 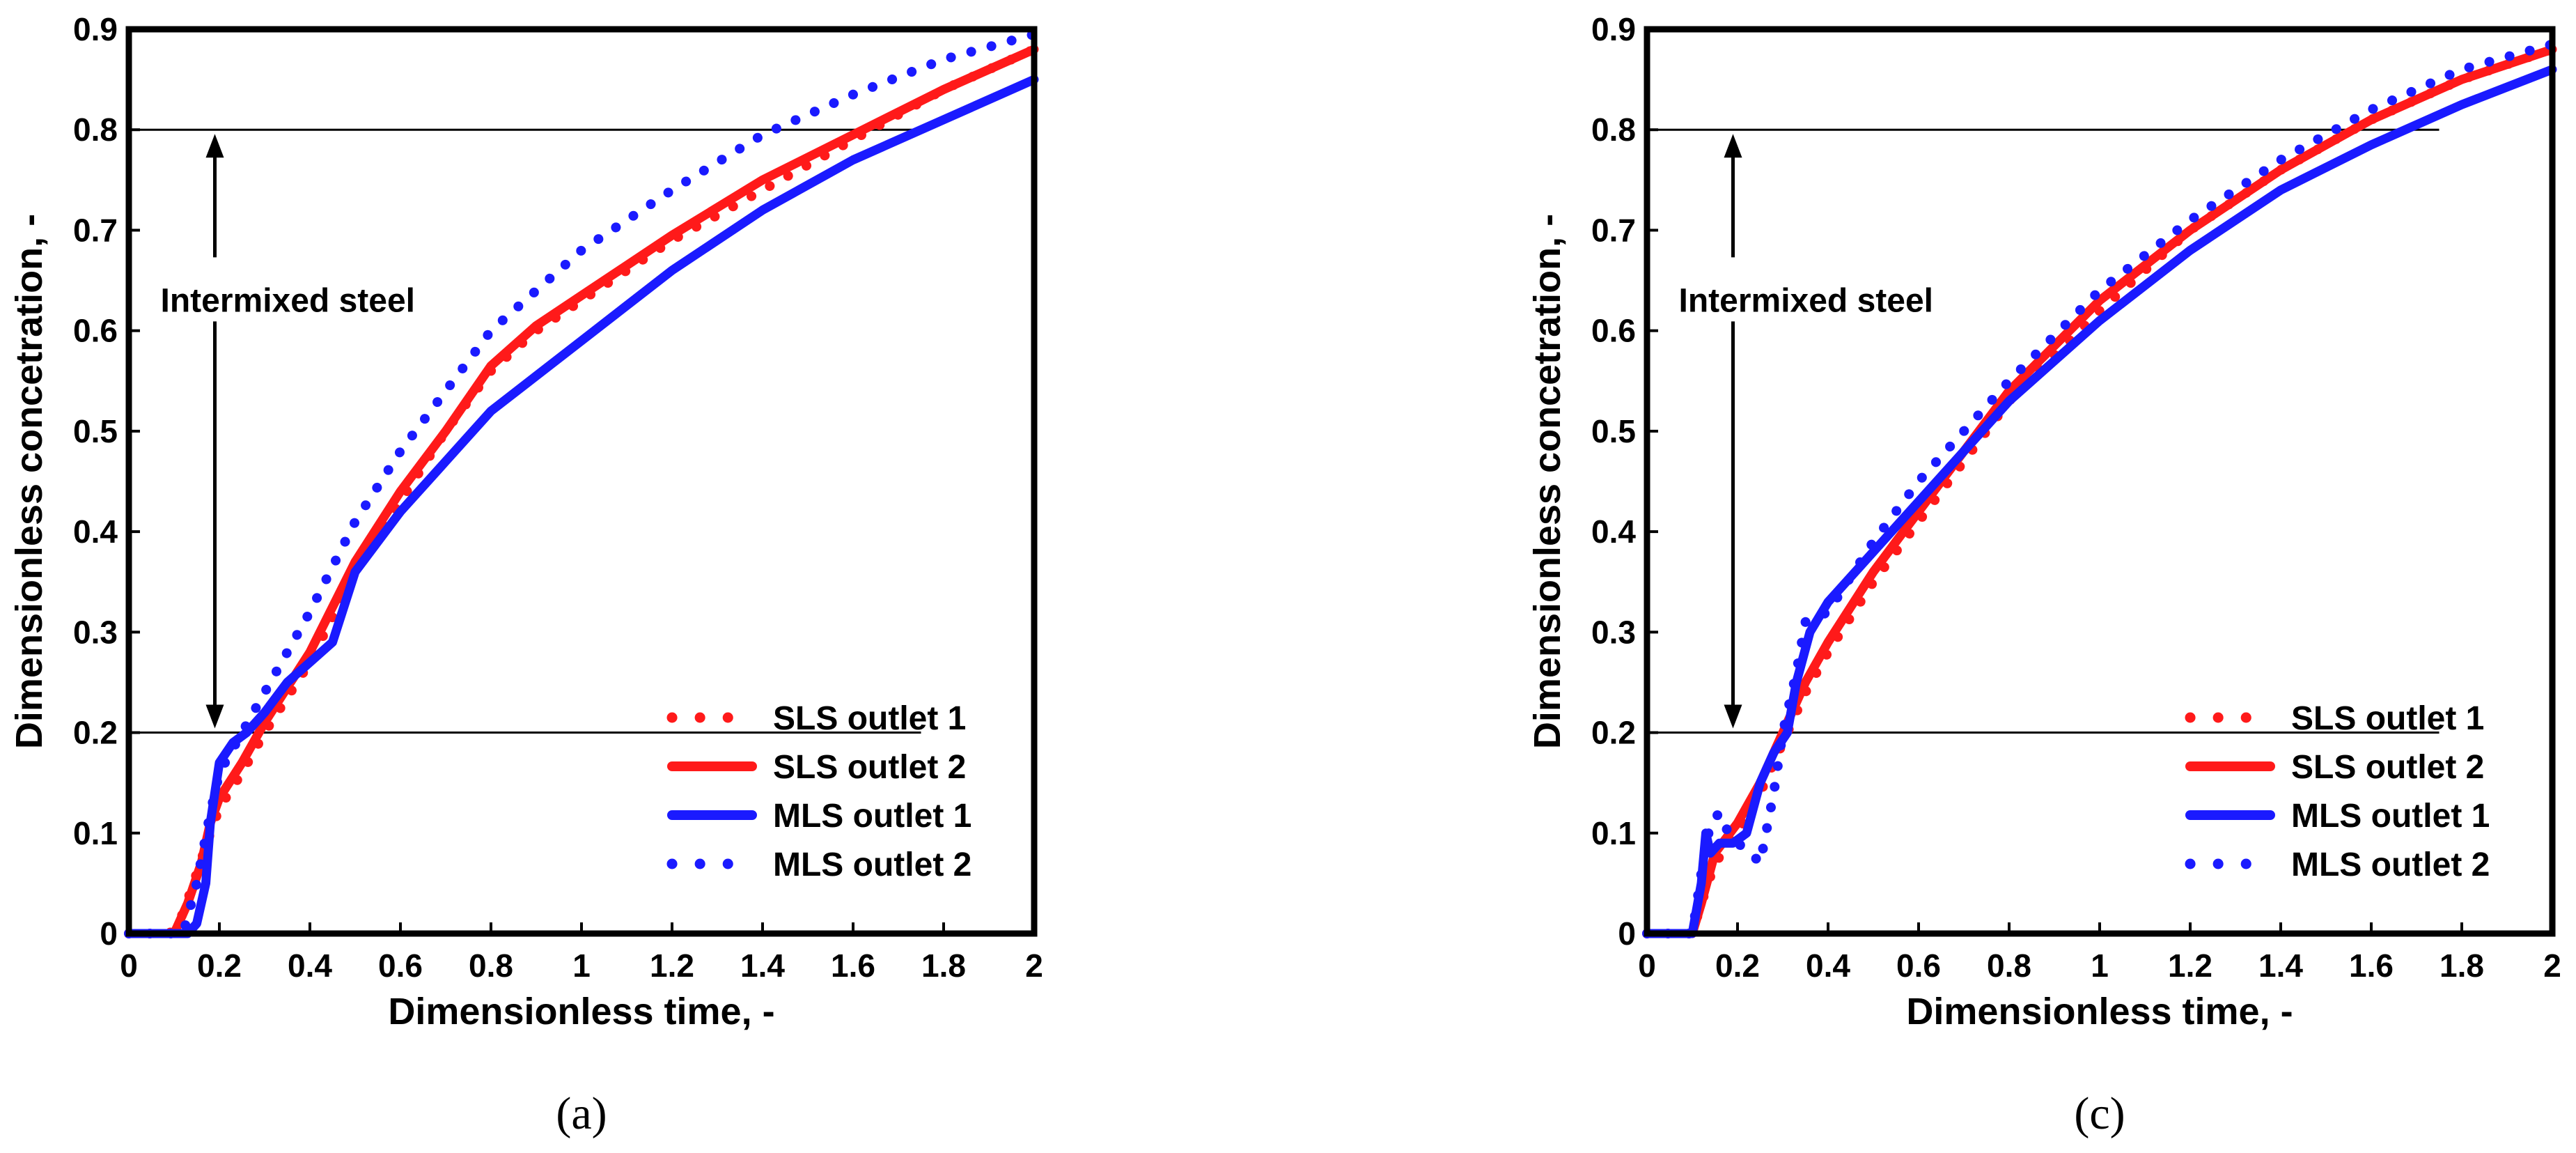 What do you see at coordinates (2100, 1113) in the screenshot?
I see `panel-label: (c)` at bounding box center [2100, 1113].